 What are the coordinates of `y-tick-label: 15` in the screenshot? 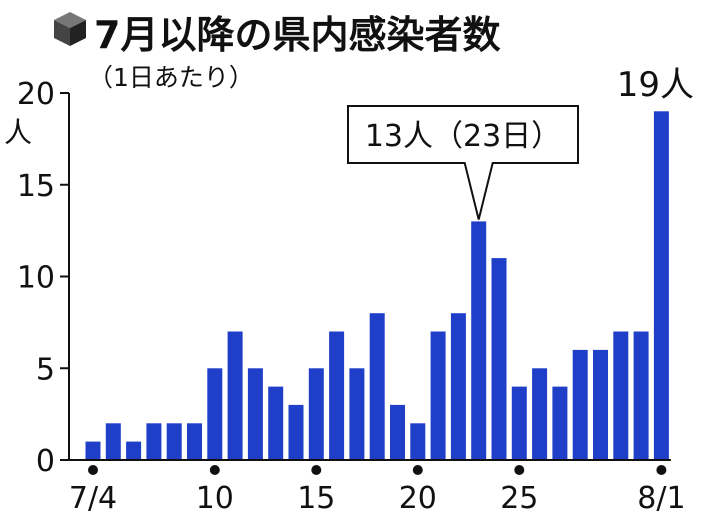 It's located at (36, 186).